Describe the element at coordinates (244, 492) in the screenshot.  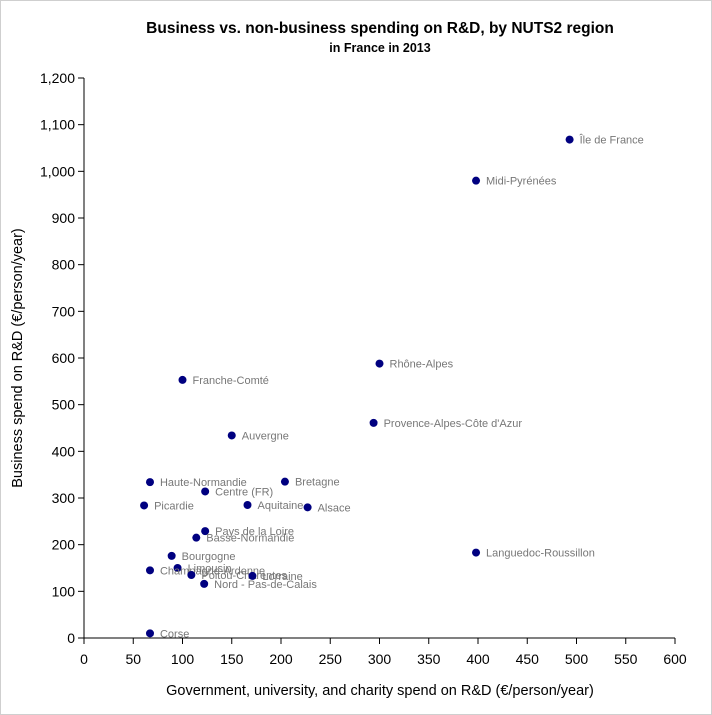
I see `data-point-label: Centre (FR)` at that location.